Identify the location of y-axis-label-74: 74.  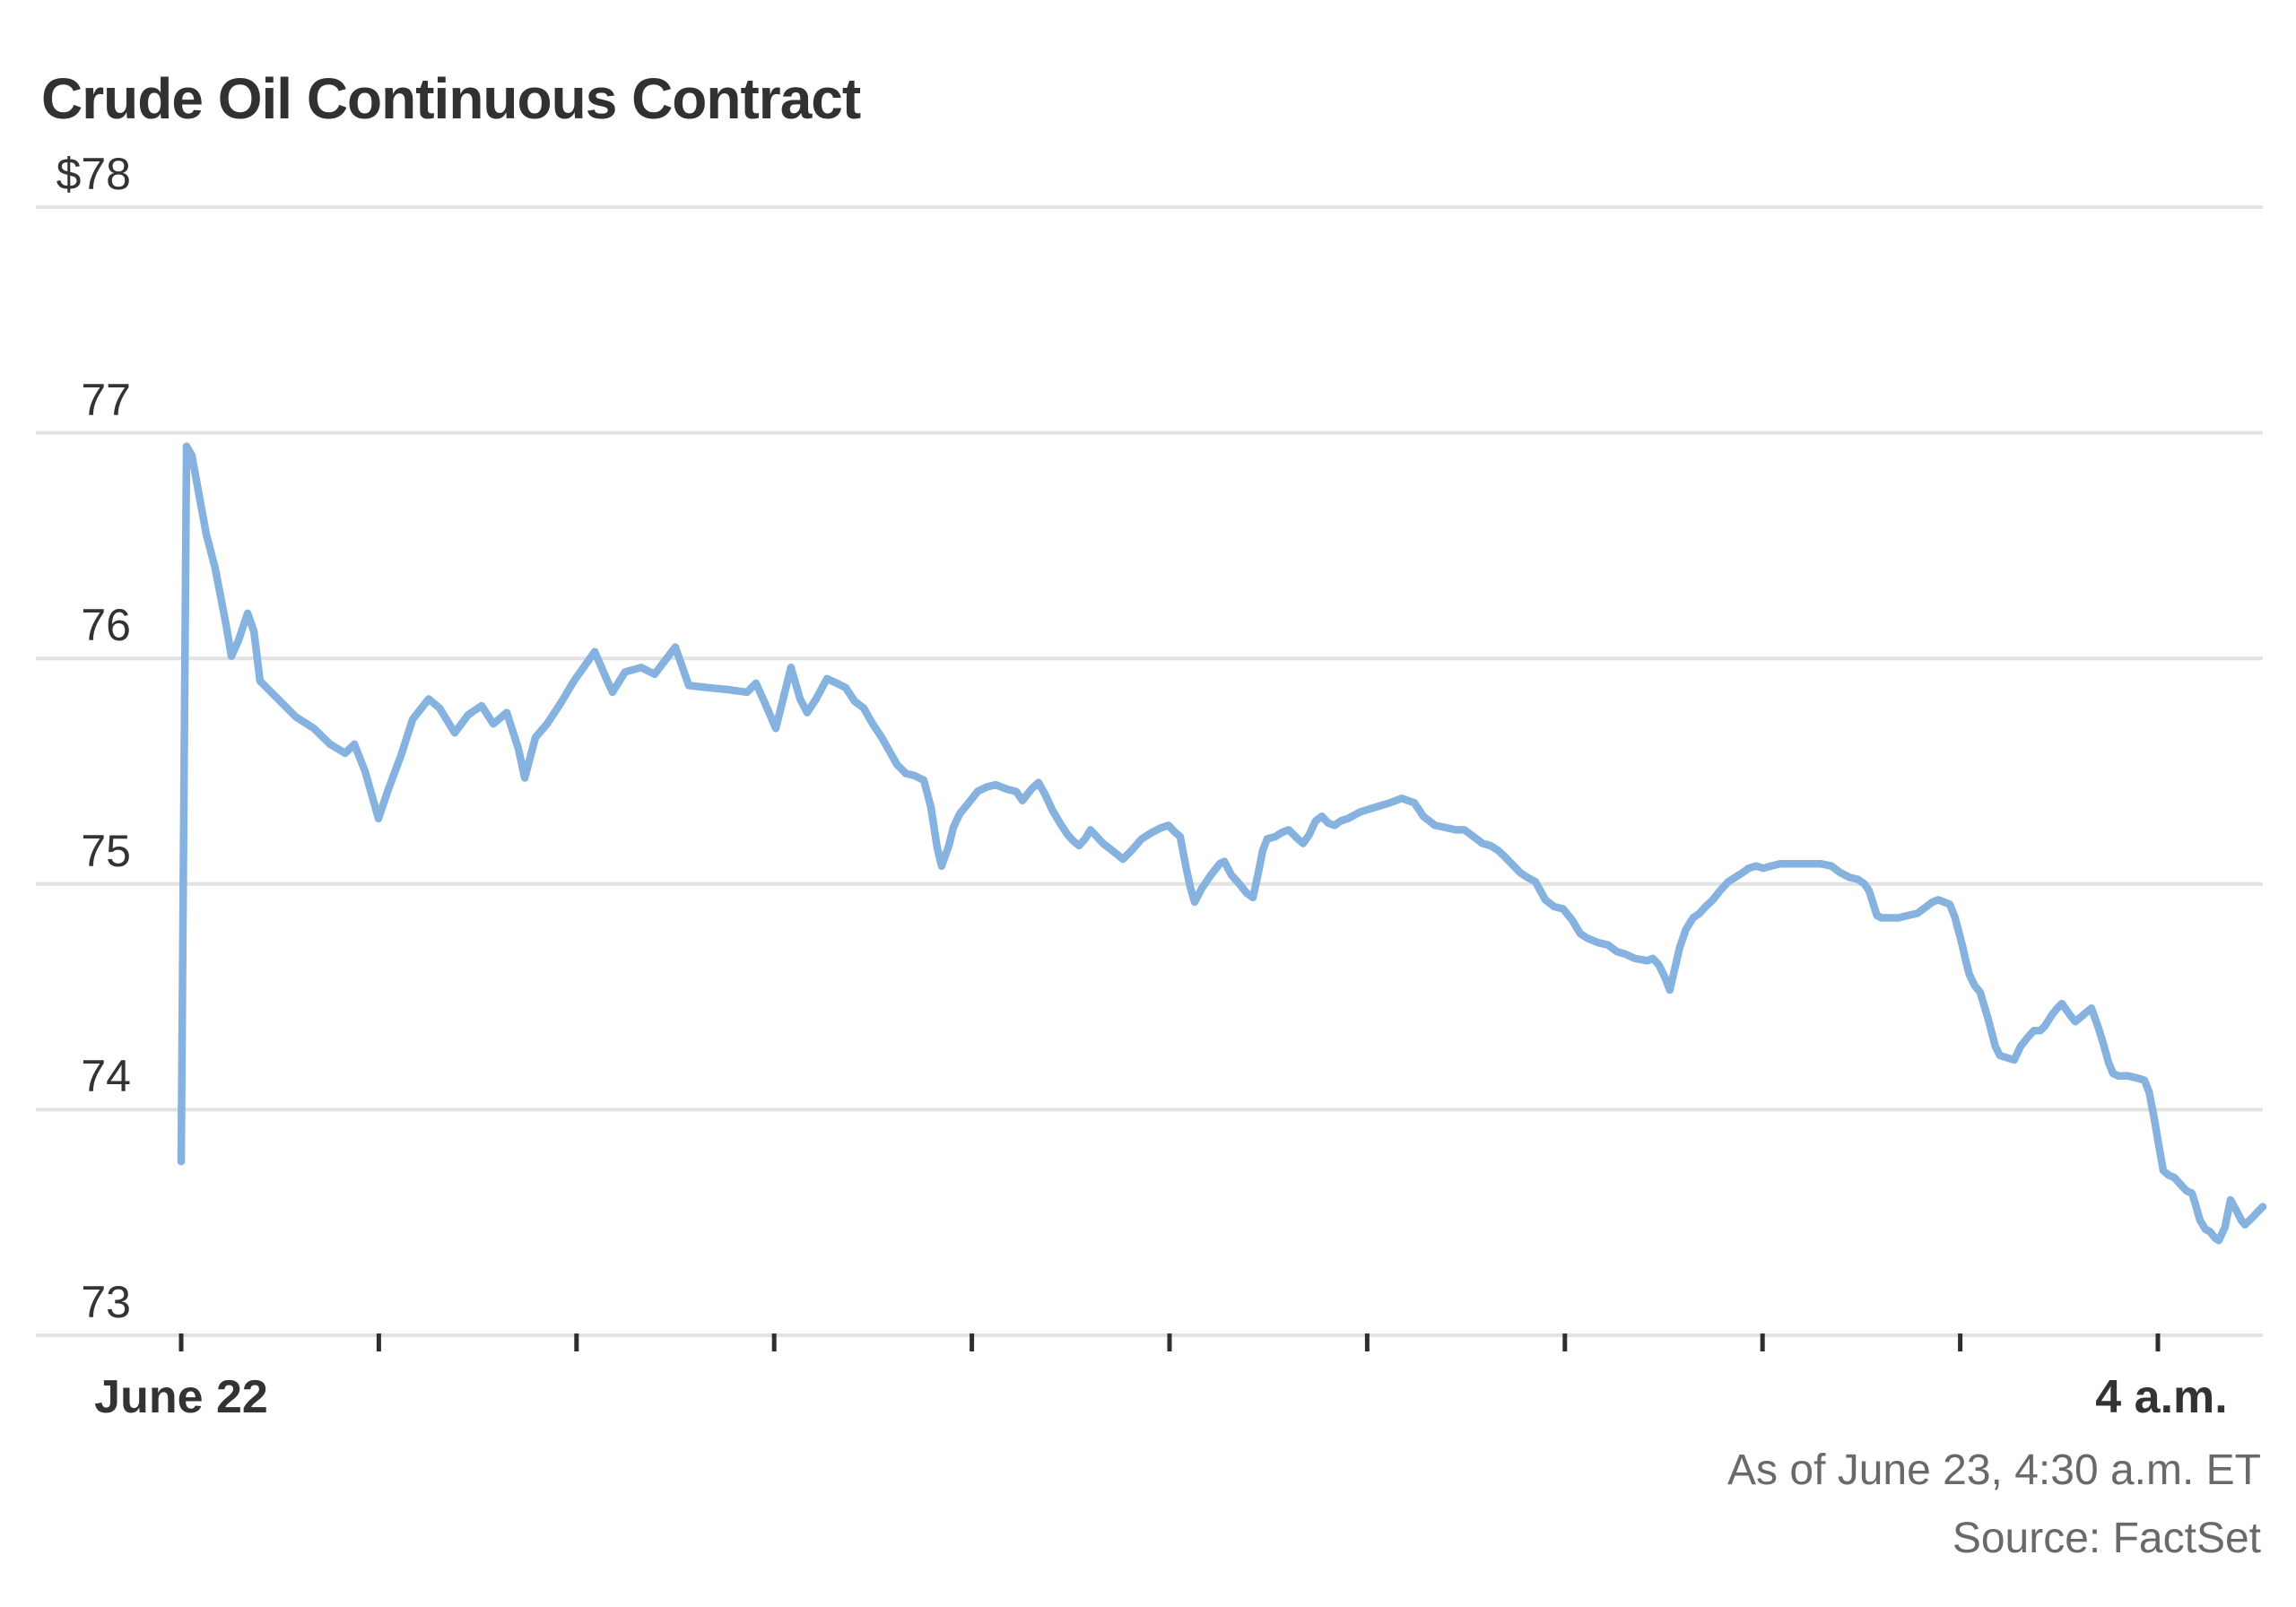
(106, 1076).